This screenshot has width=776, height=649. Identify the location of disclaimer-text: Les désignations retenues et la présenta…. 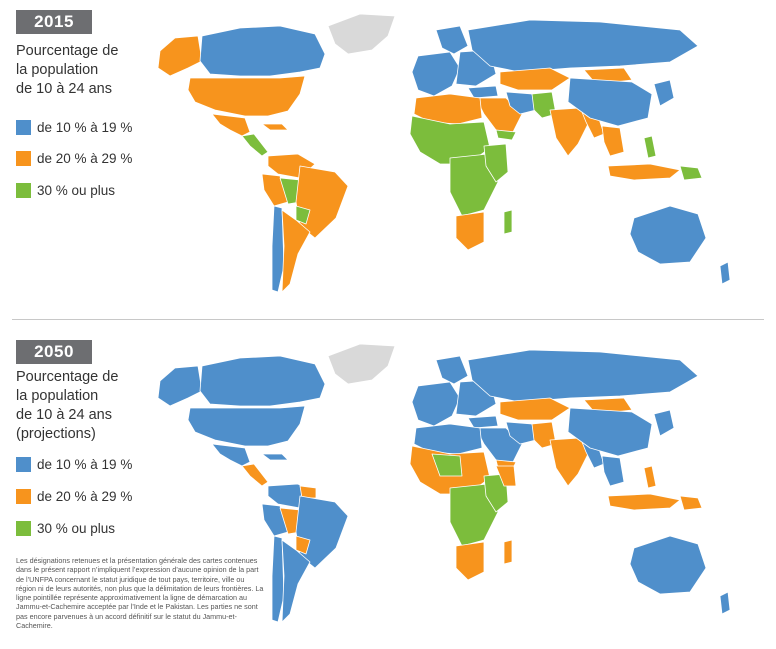
(140, 593).